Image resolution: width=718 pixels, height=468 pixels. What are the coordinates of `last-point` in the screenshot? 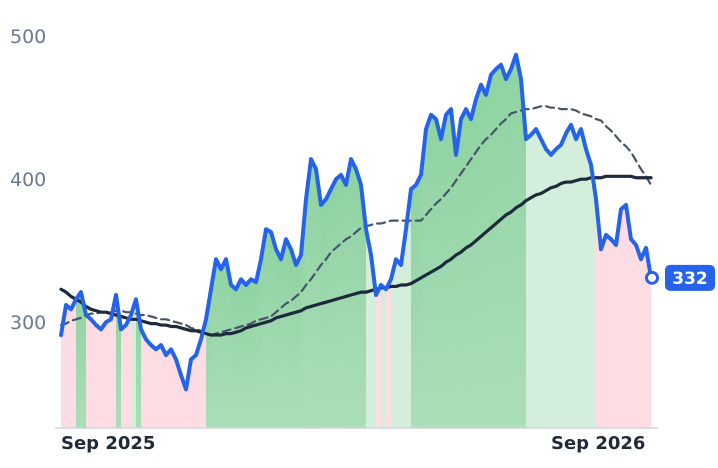 It's located at (652, 277).